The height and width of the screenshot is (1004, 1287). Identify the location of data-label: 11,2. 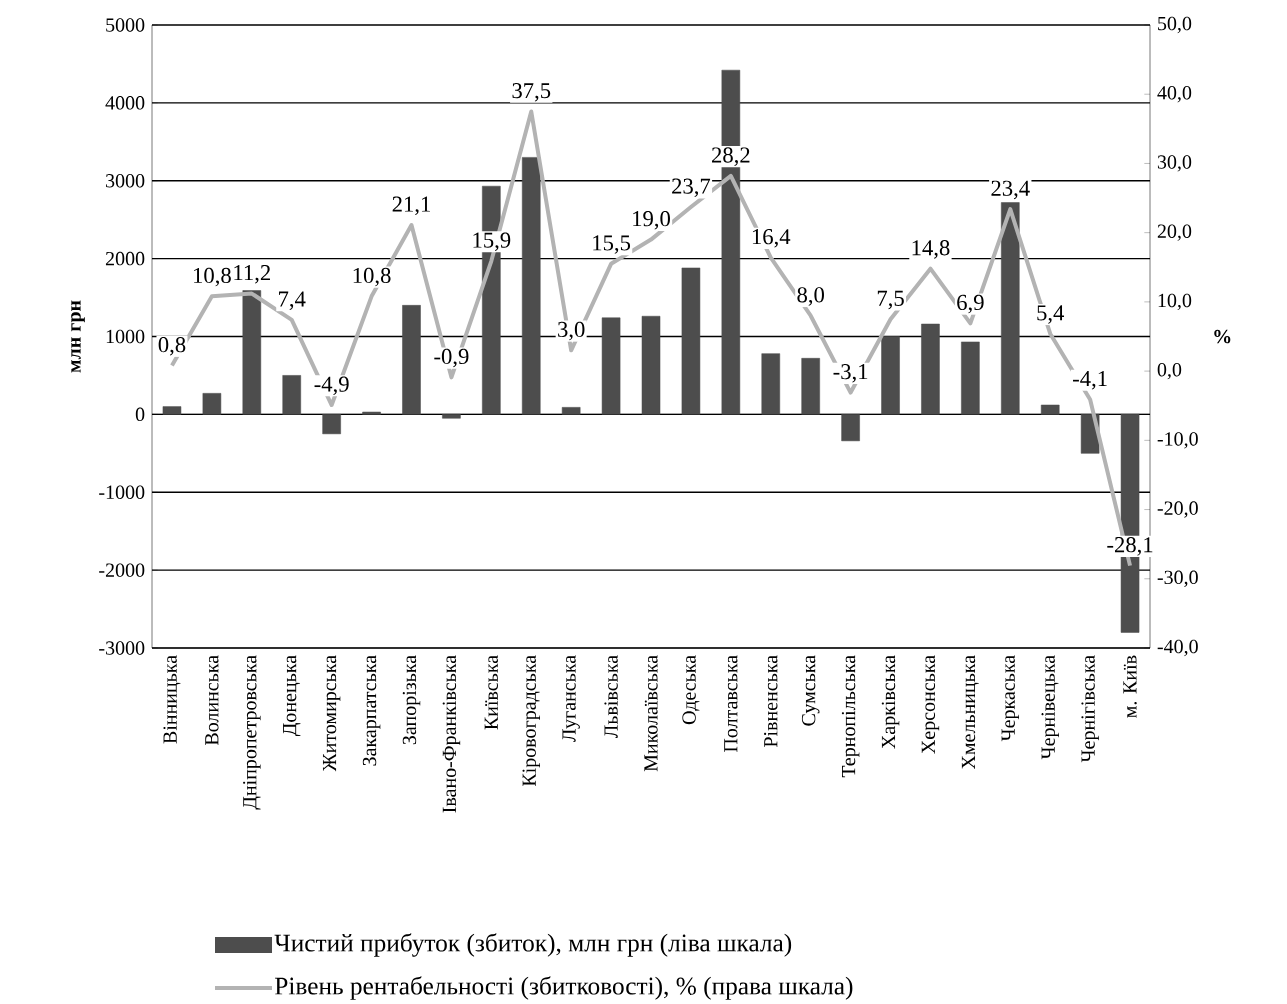
(252, 274).